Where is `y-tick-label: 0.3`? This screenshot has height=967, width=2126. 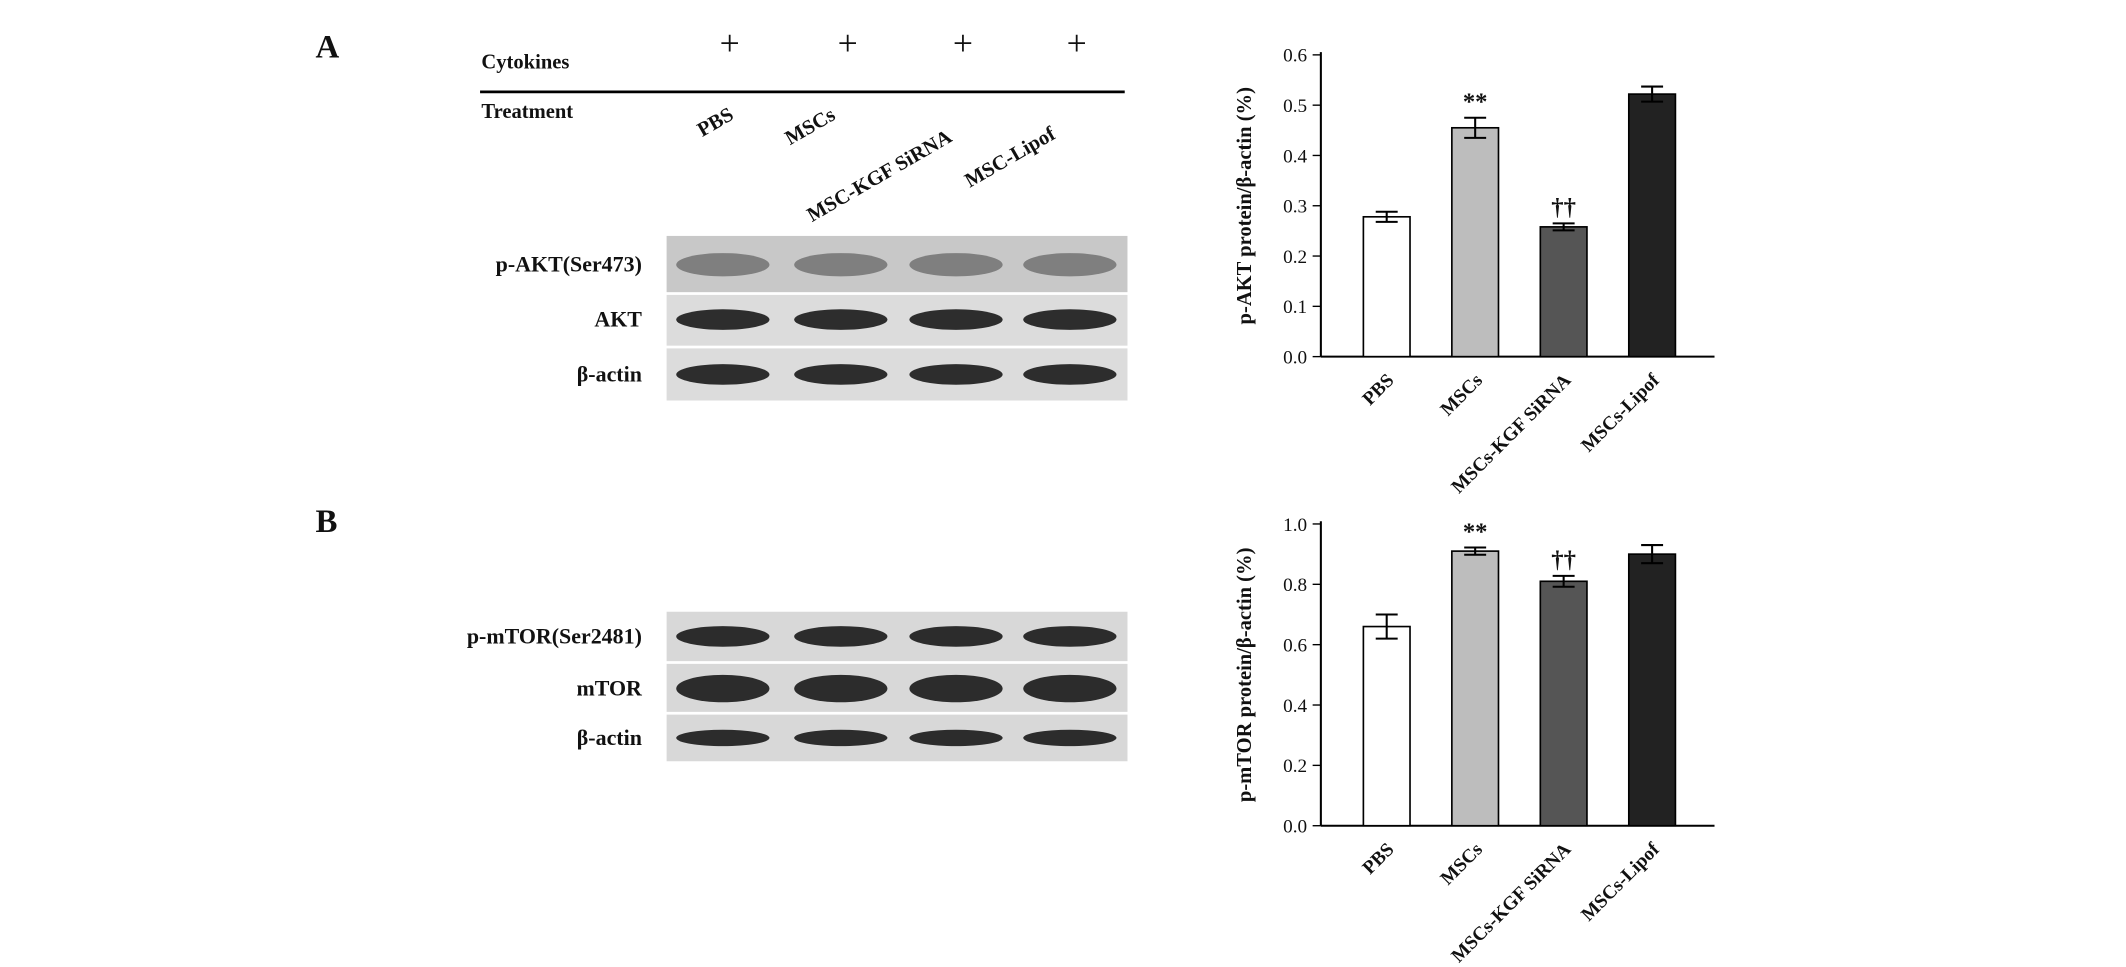 y-tick-label: 0.3 is located at coordinates (1295, 207).